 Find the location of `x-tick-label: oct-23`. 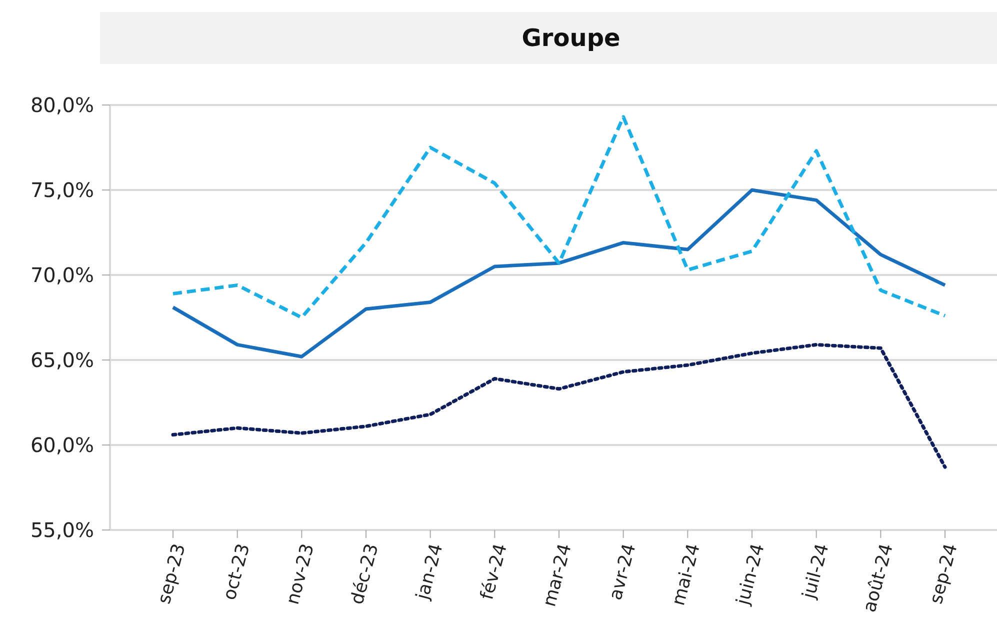

x-tick-label: oct-23 is located at coordinates (236, 571).